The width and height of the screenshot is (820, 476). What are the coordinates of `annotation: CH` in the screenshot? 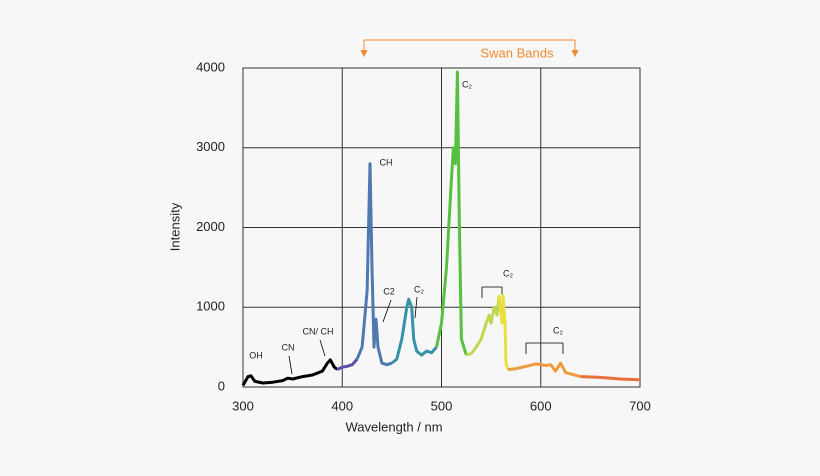 It's located at (386, 162).